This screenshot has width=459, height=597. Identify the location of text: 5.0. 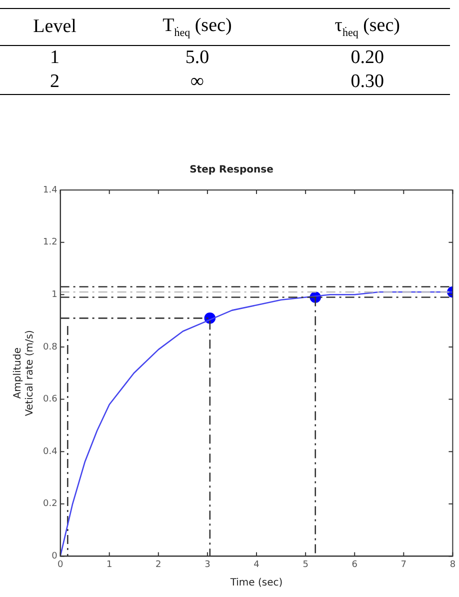
(197, 58).